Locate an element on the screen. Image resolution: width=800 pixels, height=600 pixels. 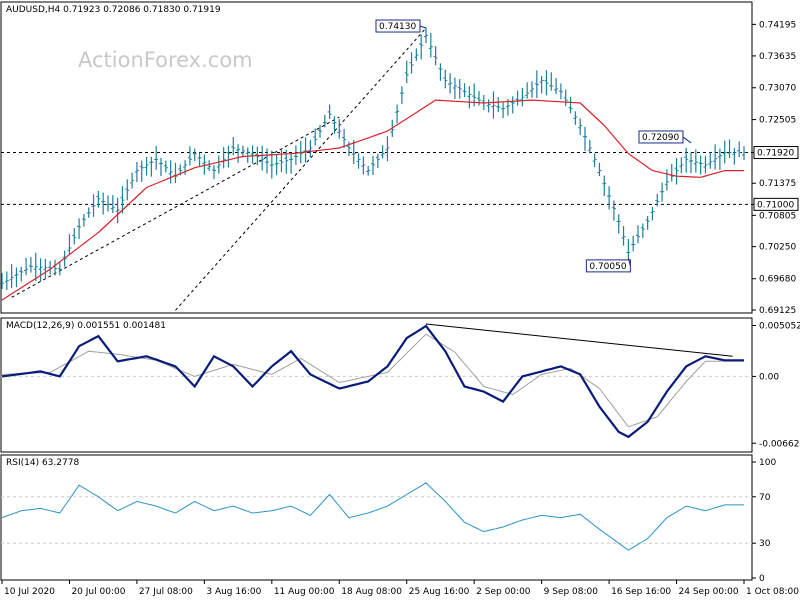
price-tick-label: 0.72505 is located at coordinates (777, 121).